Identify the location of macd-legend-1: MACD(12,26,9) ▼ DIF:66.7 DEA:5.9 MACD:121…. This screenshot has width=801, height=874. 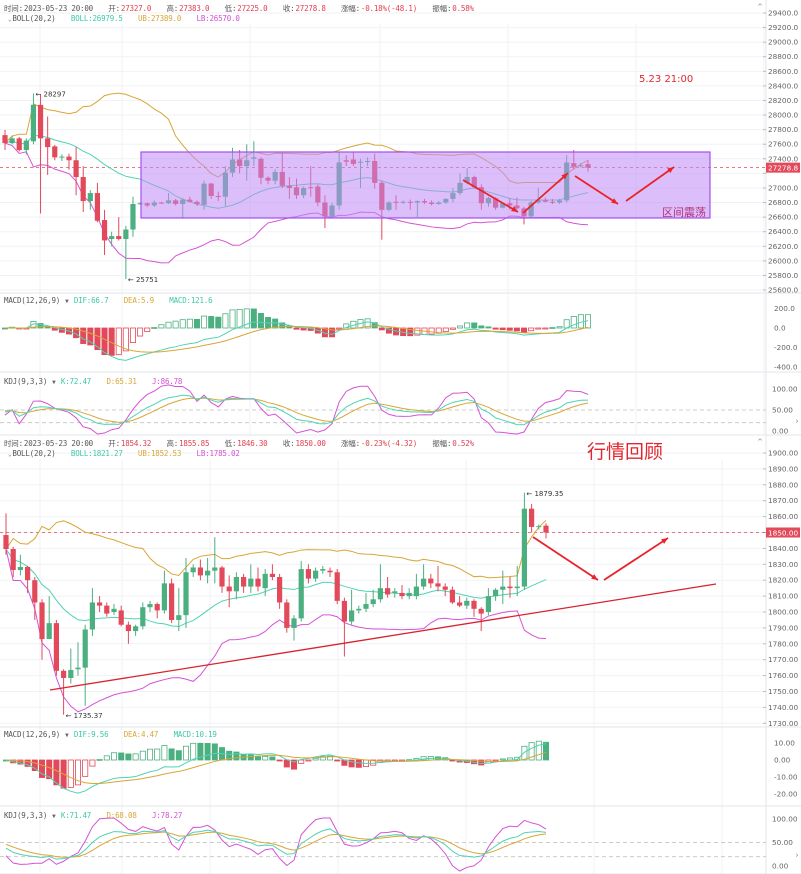
(108, 300).